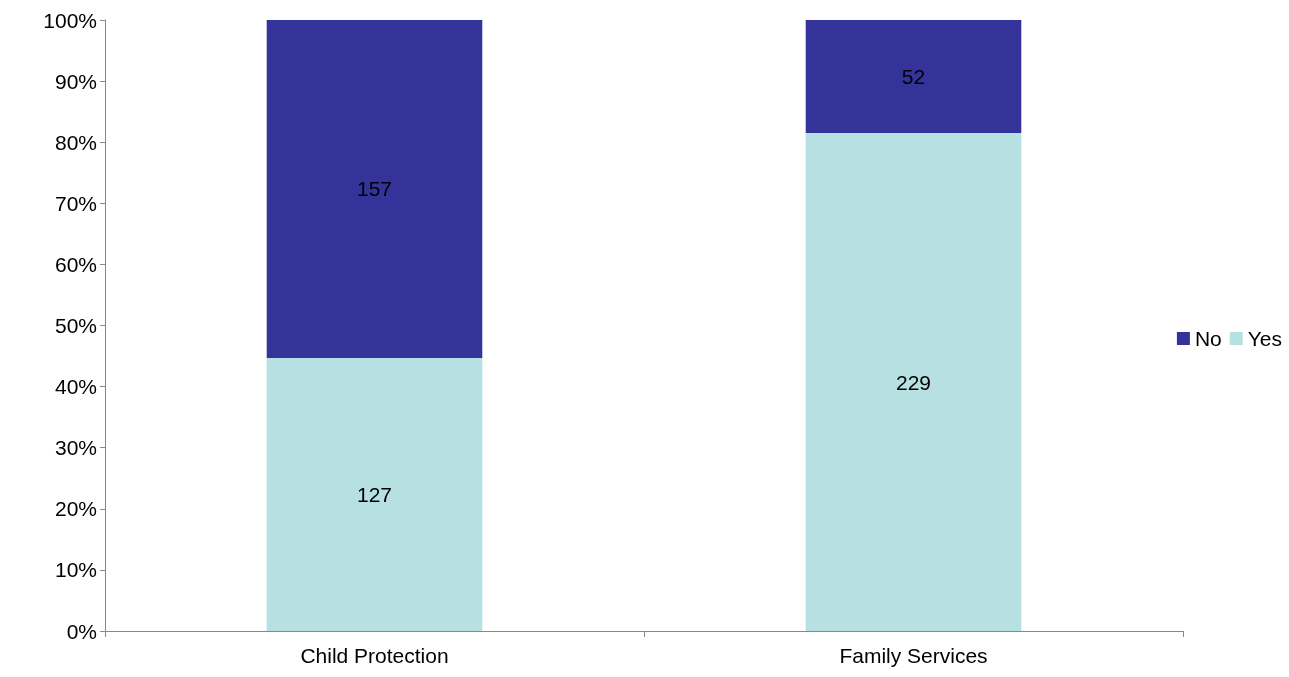 The height and width of the screenshot is (677, 1289). I want to click on annotation: 127, so click(374, 494).